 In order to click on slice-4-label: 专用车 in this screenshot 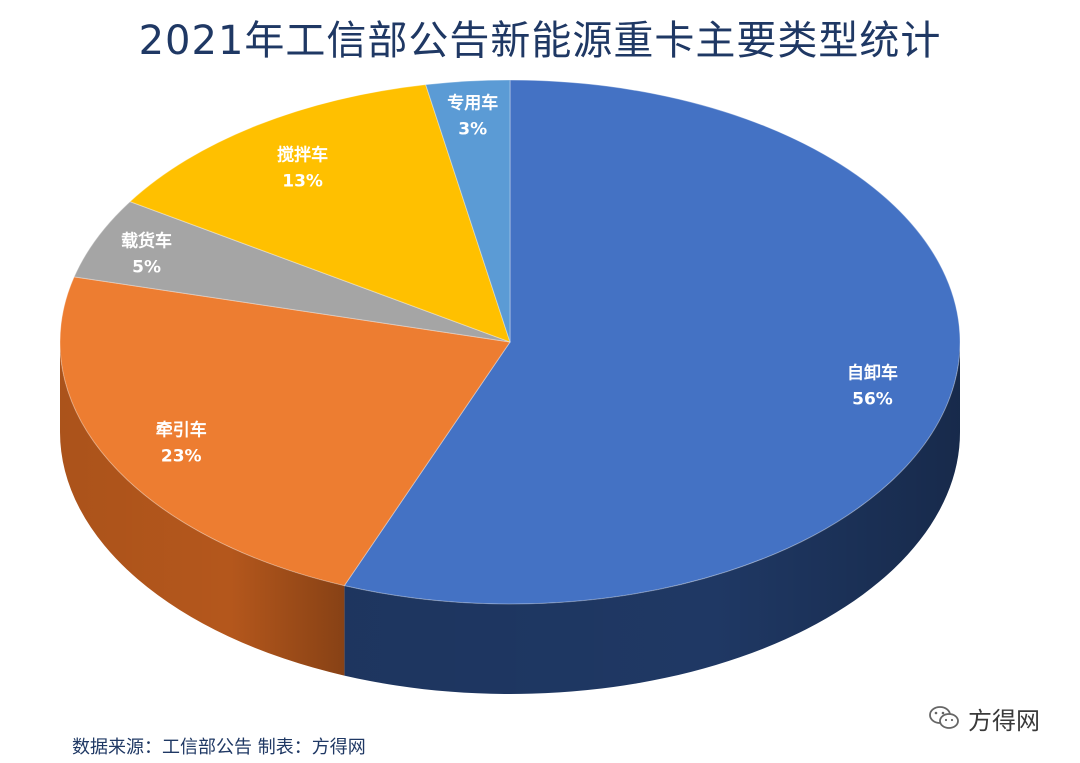, I will do `click(472, 102)`.